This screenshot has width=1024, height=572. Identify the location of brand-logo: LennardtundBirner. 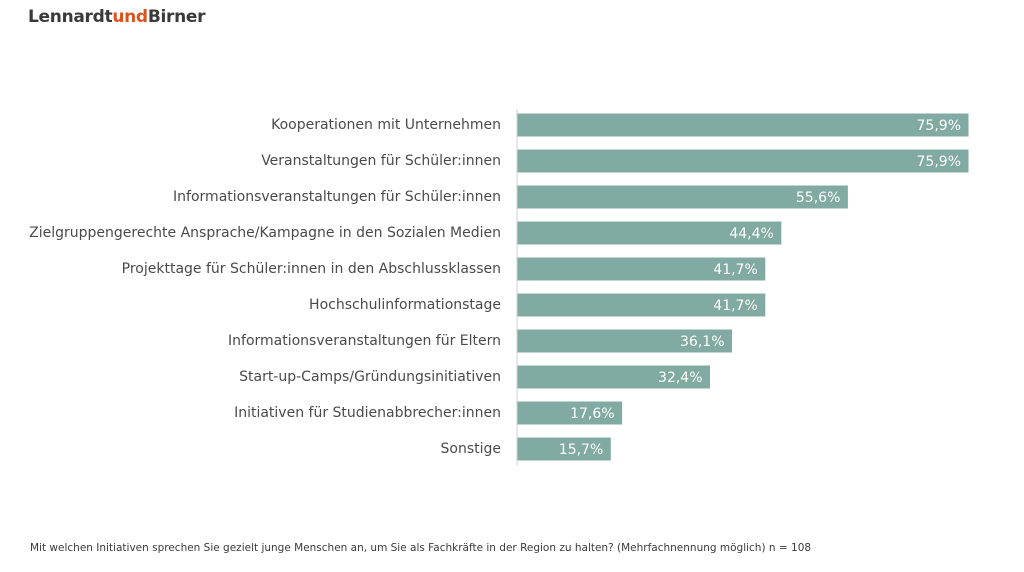
(117, 17).